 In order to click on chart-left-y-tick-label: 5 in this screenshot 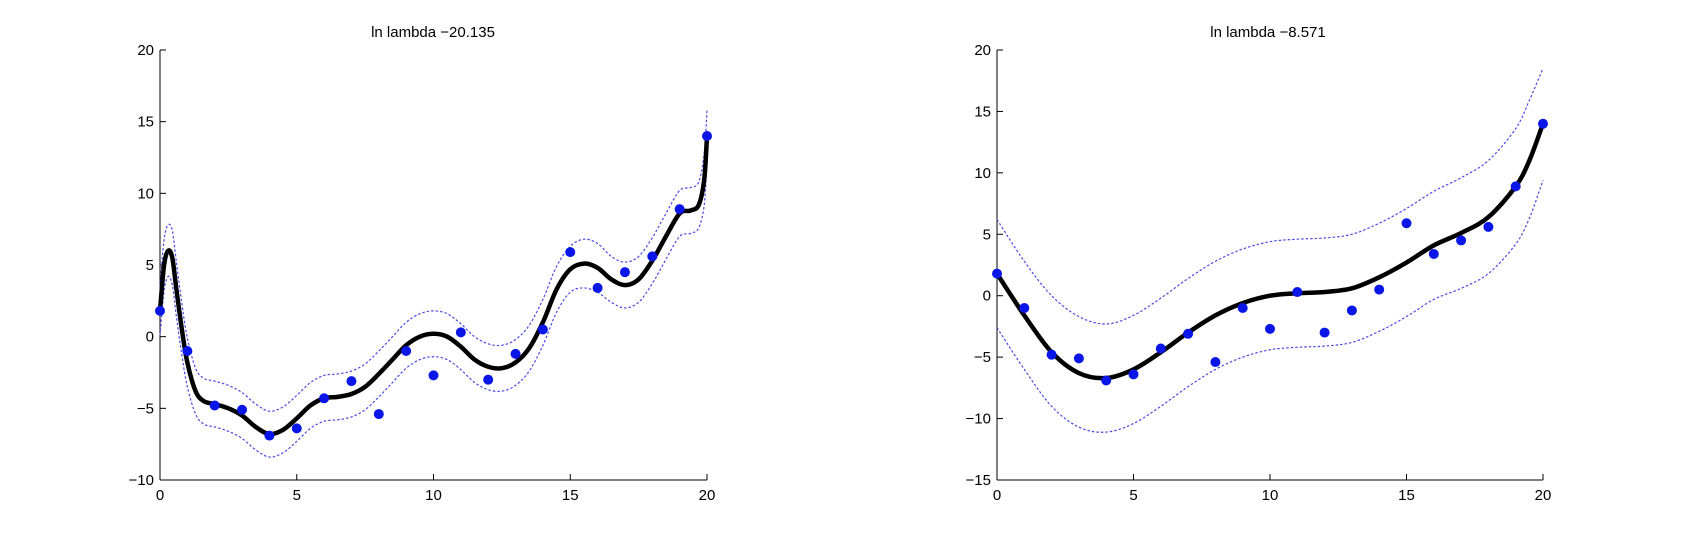, I will do `click(150, 265)`.